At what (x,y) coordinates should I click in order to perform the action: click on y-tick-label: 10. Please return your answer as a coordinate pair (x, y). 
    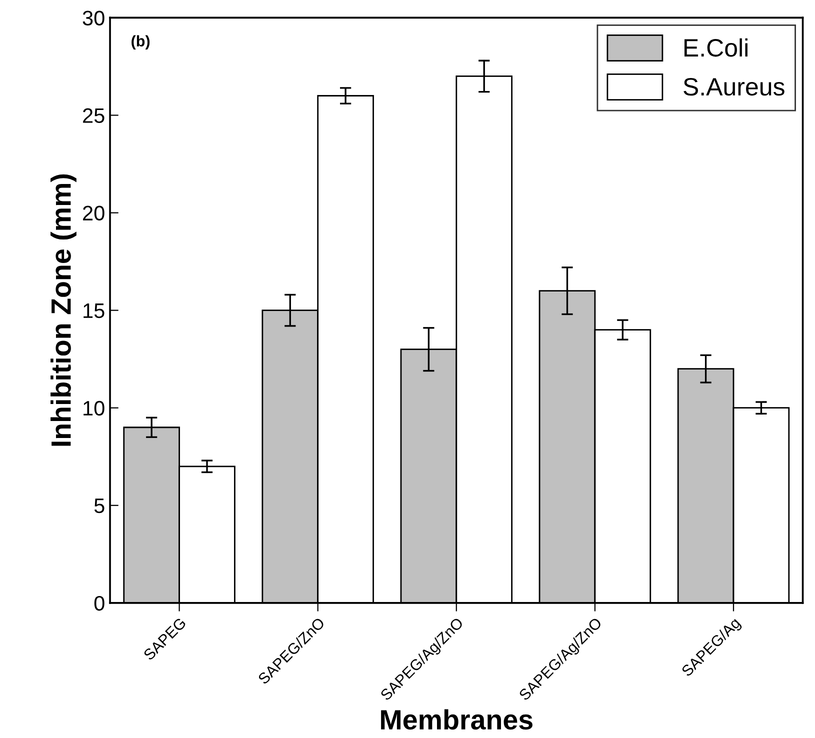
    Looking at the image, I should click on (94, 408).